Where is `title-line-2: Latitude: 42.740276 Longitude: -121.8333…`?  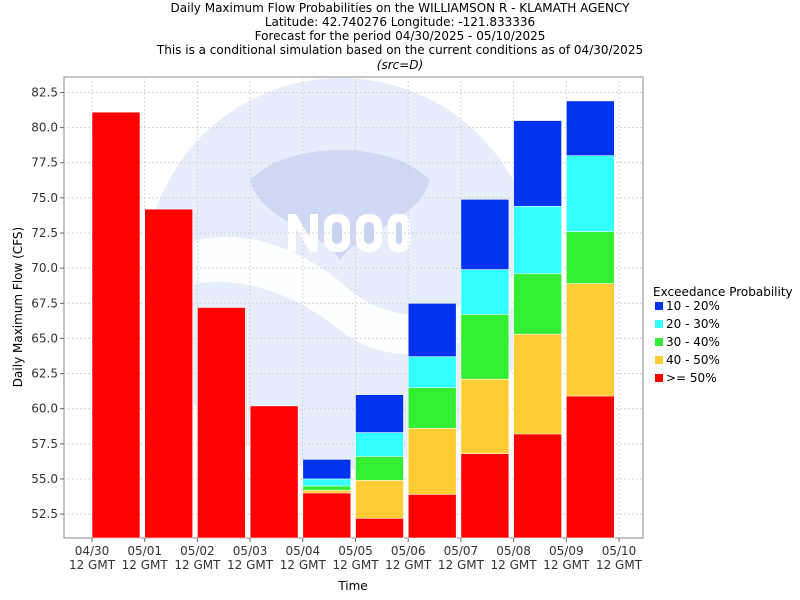
title-line-2: Latitude: 42.740276 Longitude: -121.8333… is located at coordinates (400, 22).